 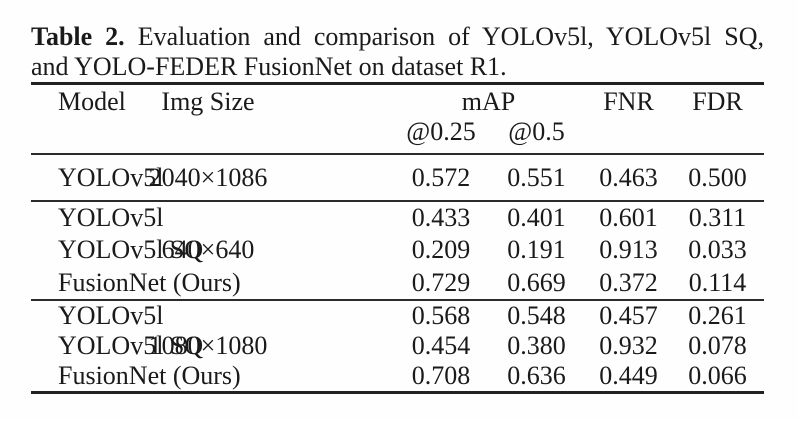 I want to click on cell-fnr: 0.457, so click(x=628, y=315).